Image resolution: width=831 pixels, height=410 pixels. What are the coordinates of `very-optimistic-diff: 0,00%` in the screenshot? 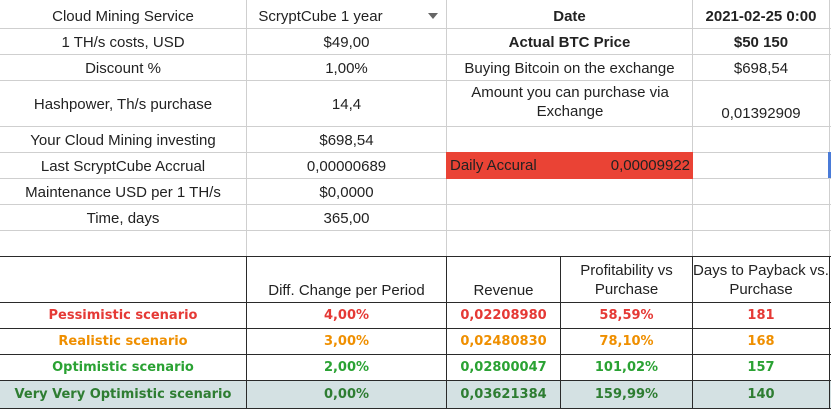 It's located at (346, 394).